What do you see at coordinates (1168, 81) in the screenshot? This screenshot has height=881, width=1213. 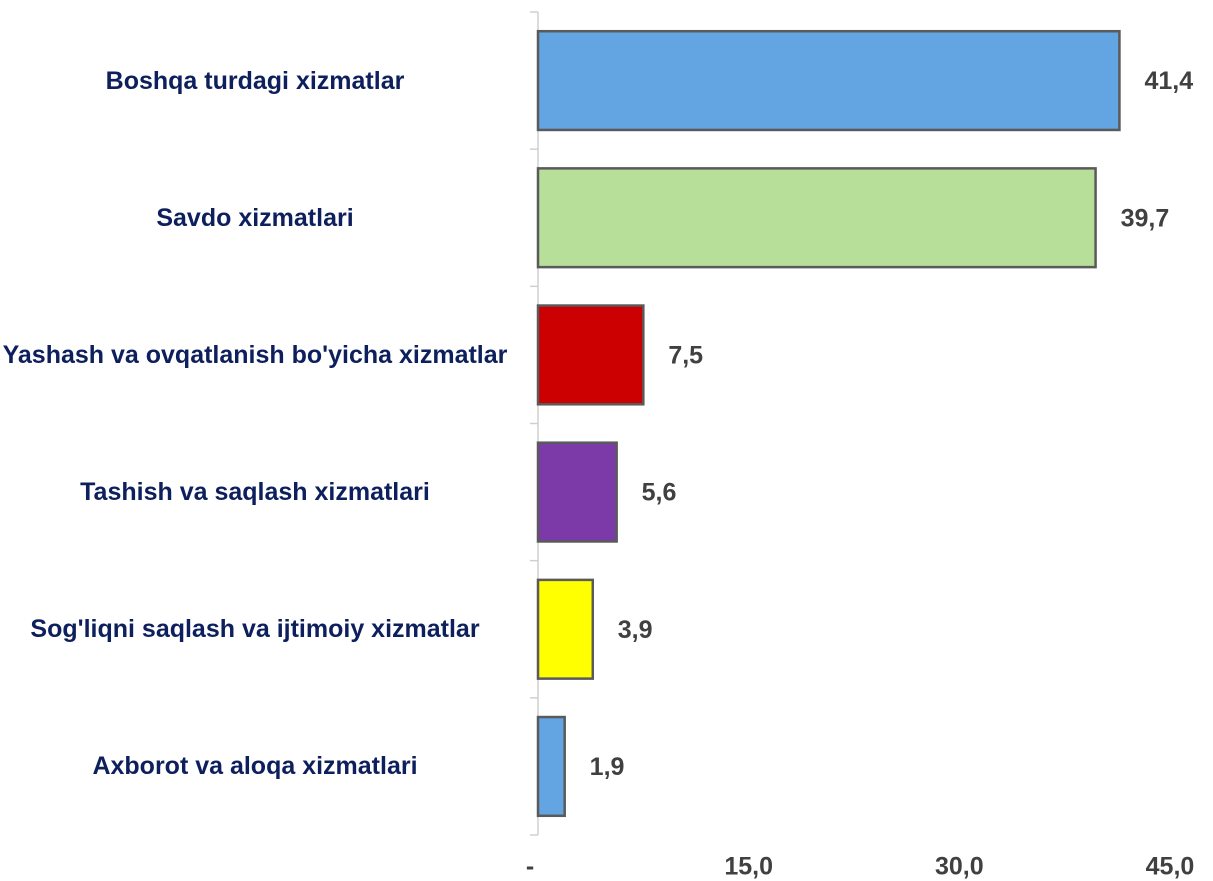 I see `value-label: 41,4` at bounding box center [1168, 81].